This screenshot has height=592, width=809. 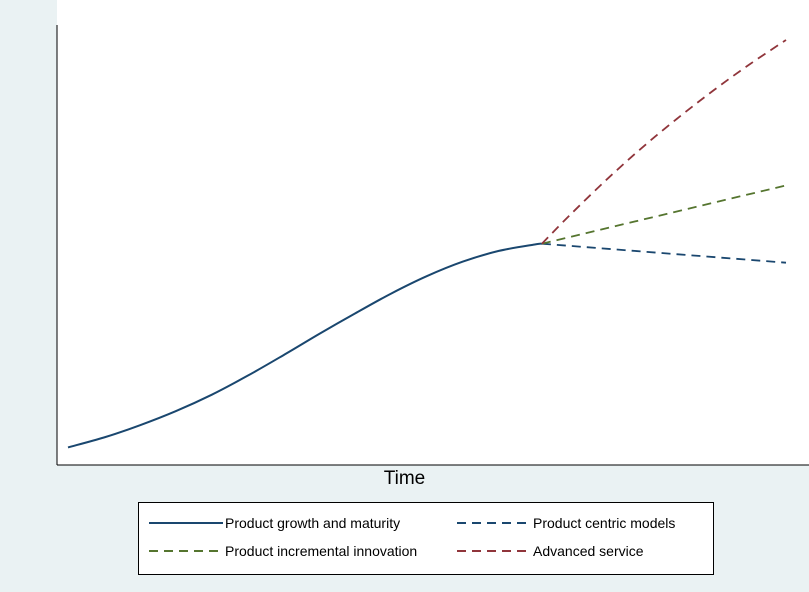 I want to click on legend-item-centric-models: Product centric models, so click(x=565, y=523).